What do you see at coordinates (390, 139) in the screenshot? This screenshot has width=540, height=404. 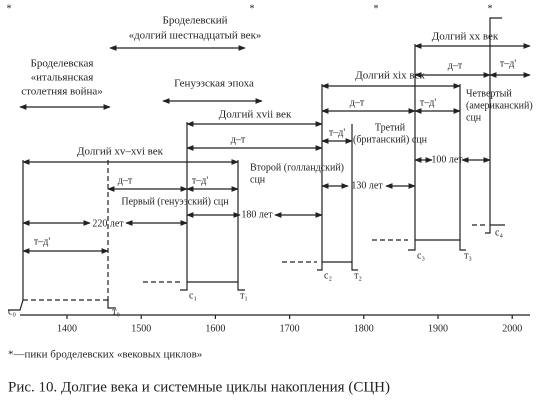 I see `label: (британский) сцн` at bounding box center [390, 139].